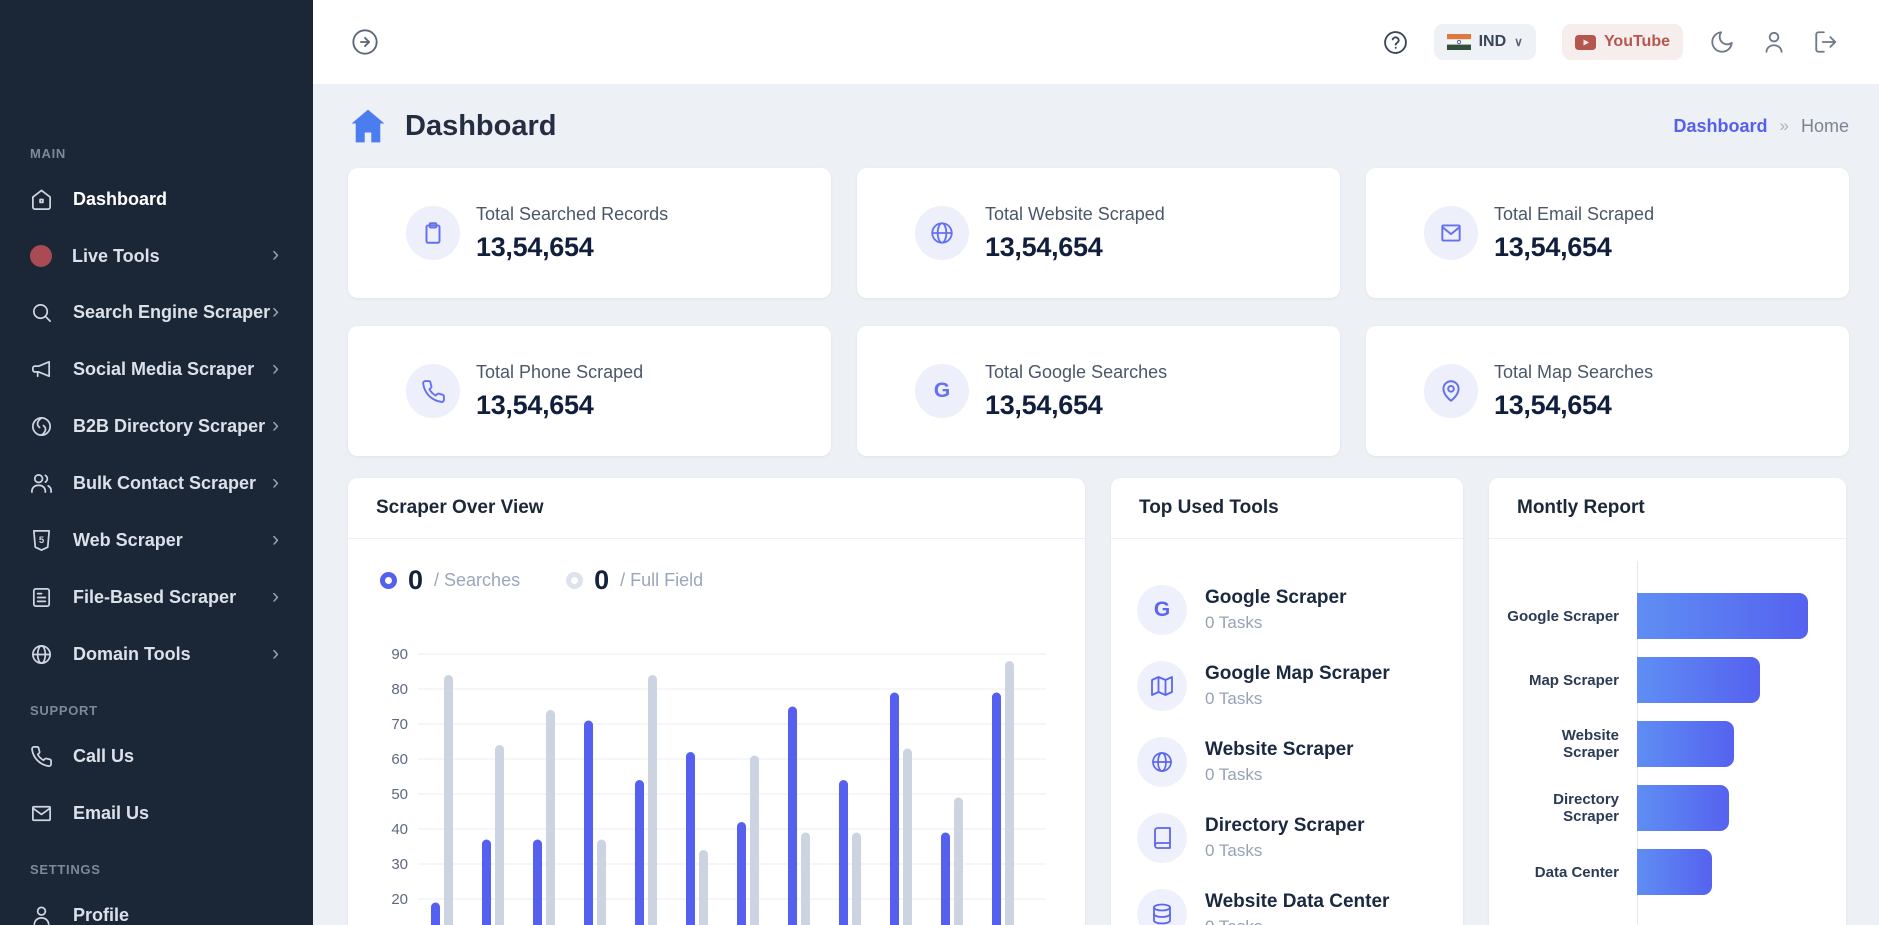  I want to click on map-icon, so click(1162, 686).